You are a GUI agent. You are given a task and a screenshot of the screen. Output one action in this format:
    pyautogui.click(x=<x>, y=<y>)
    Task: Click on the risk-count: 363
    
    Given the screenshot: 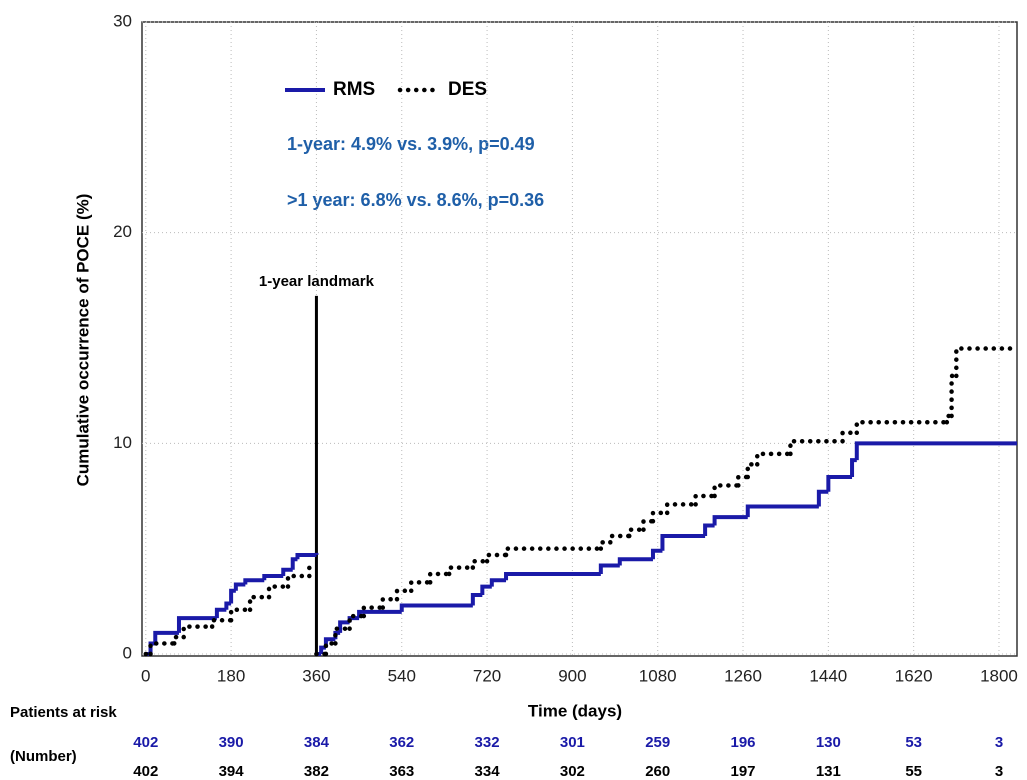 What is the action you would take?
    pyautogui.click(x=401, y=771)
    